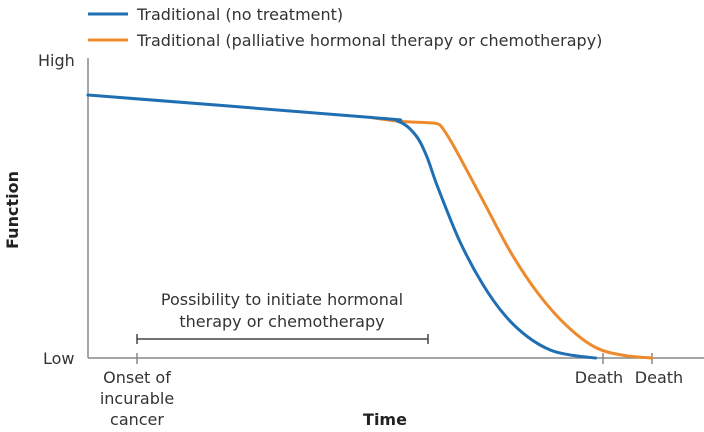  Describe the element at coordinates (659, 377) in the screenshot. I see `event-label-death-palliative: Death` at that location.